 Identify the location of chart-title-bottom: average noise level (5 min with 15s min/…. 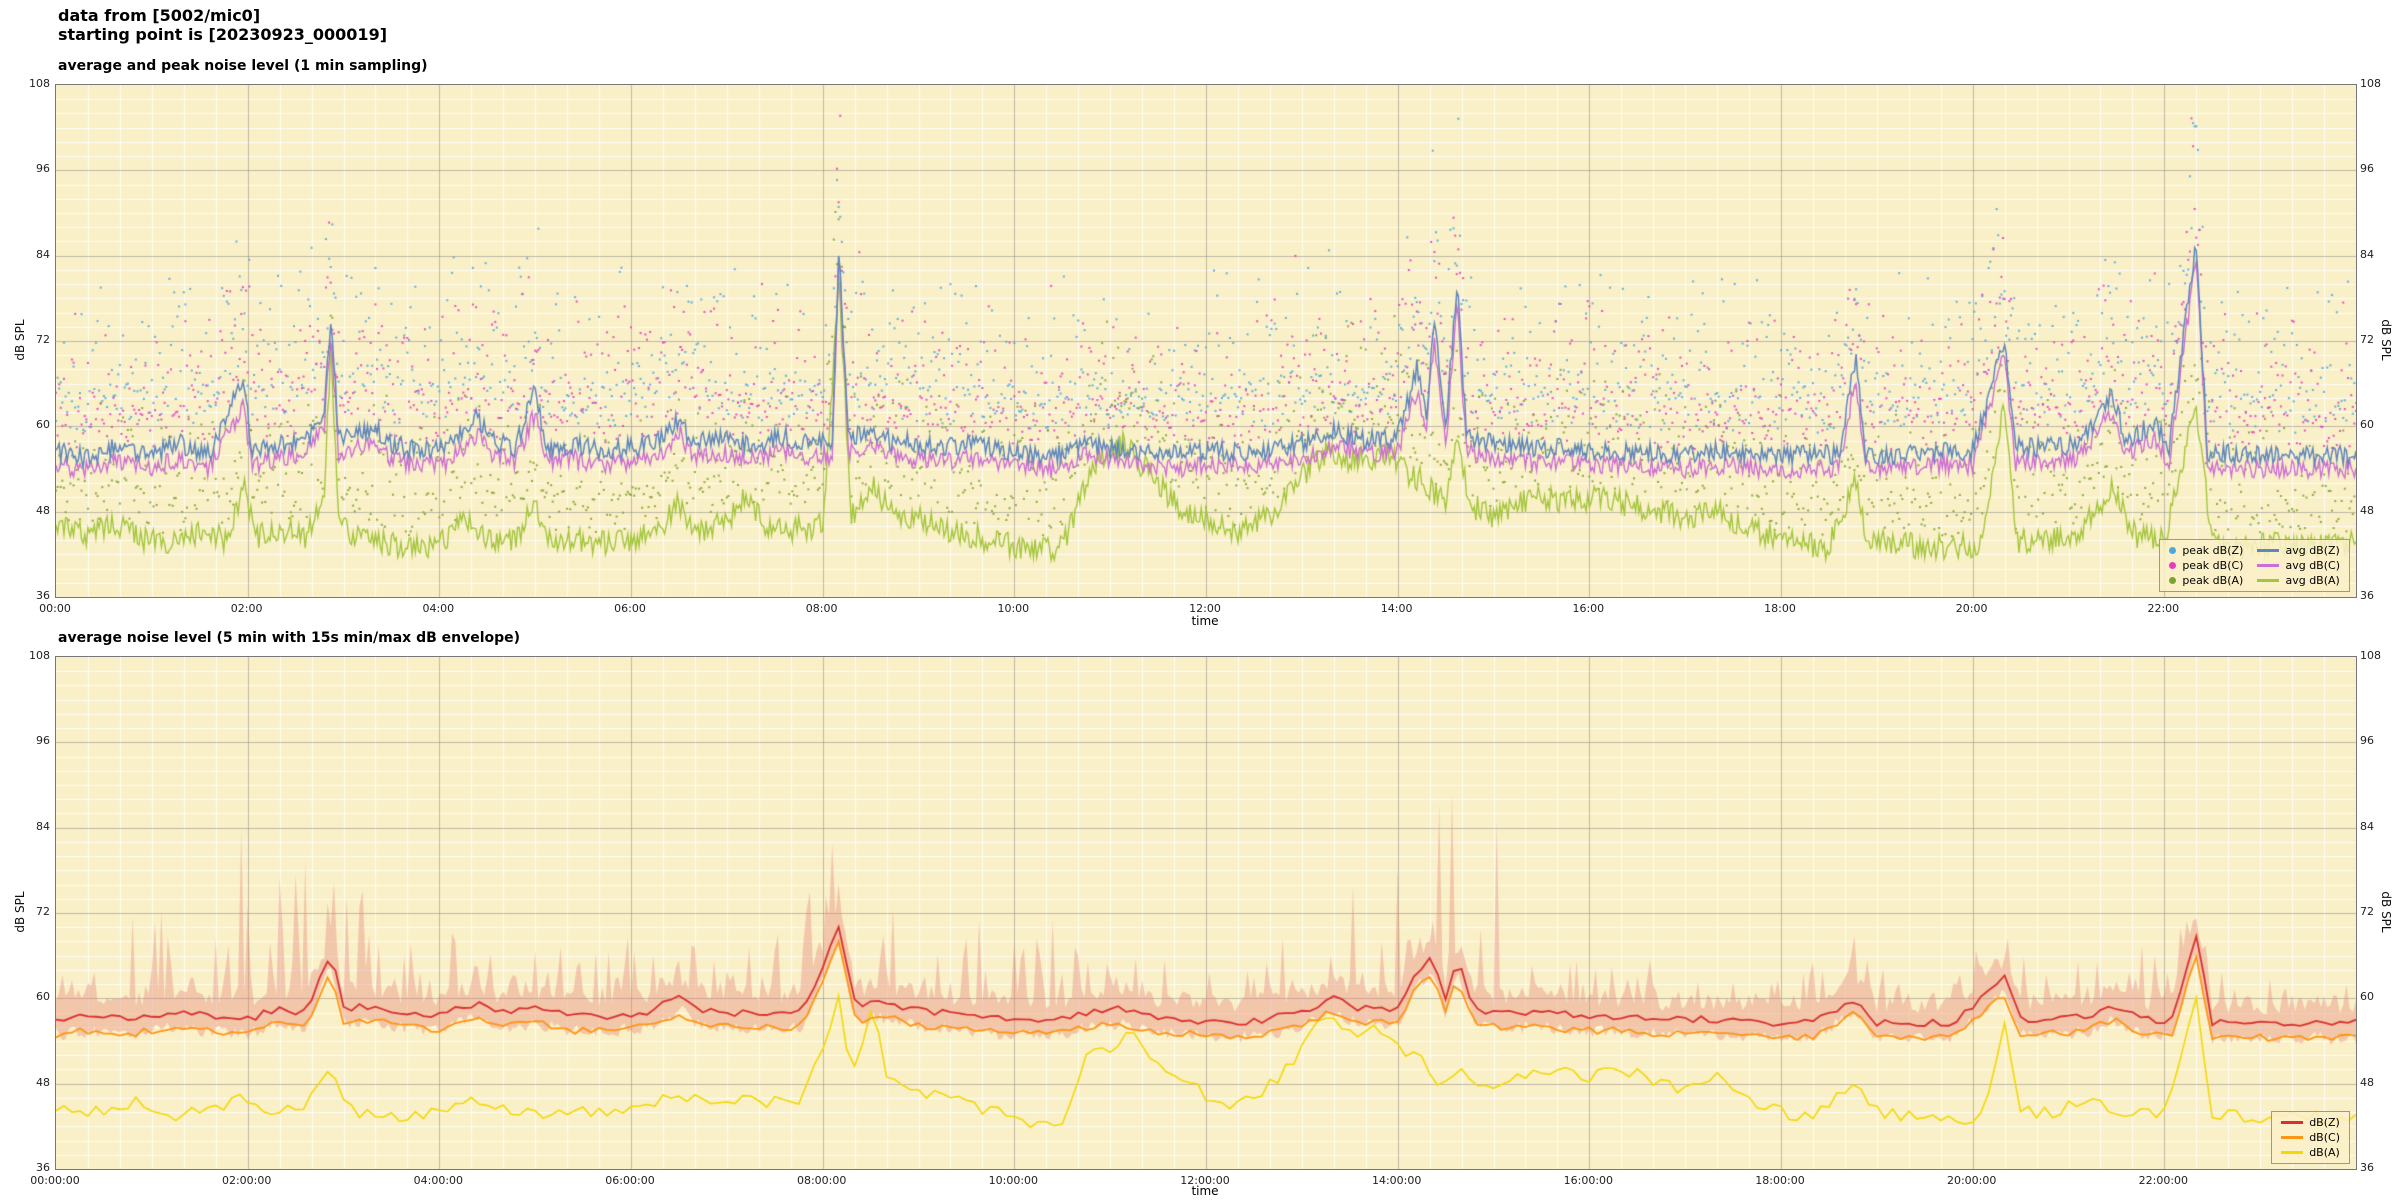
(289, 638).